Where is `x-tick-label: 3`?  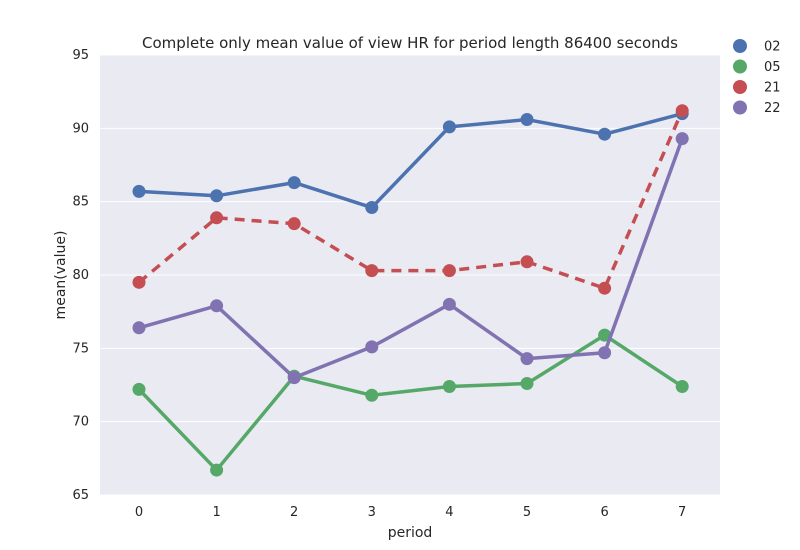 x-tick-label: 3 is located at coordinates (372, 512).